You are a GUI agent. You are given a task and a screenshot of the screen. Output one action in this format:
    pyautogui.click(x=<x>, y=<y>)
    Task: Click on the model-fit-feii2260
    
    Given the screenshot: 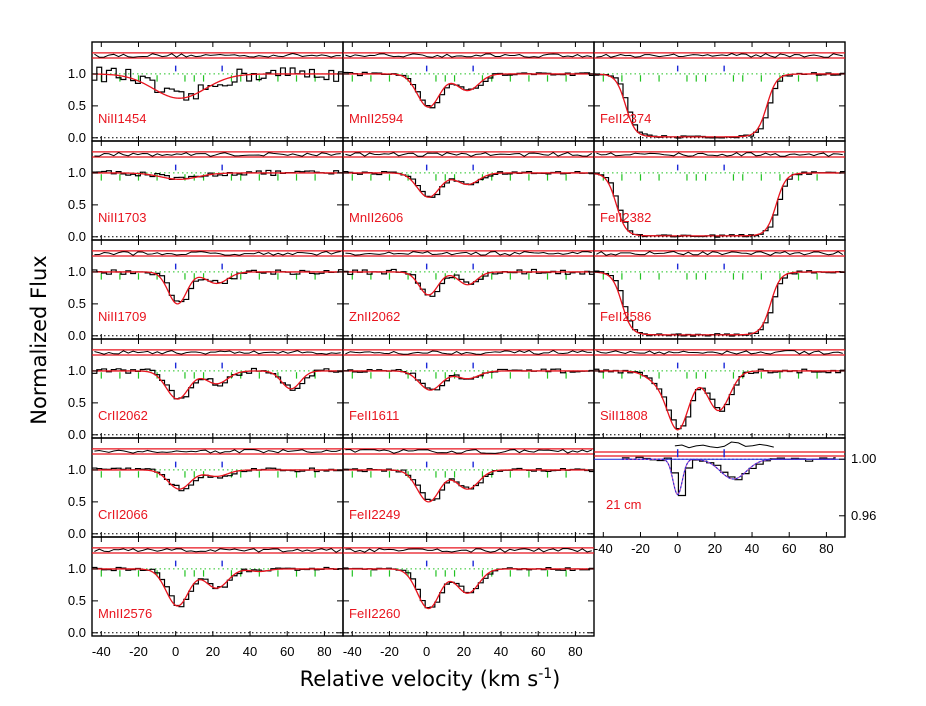 What is the action you would take?
    pyautogui.click(x=468, y=589)
    